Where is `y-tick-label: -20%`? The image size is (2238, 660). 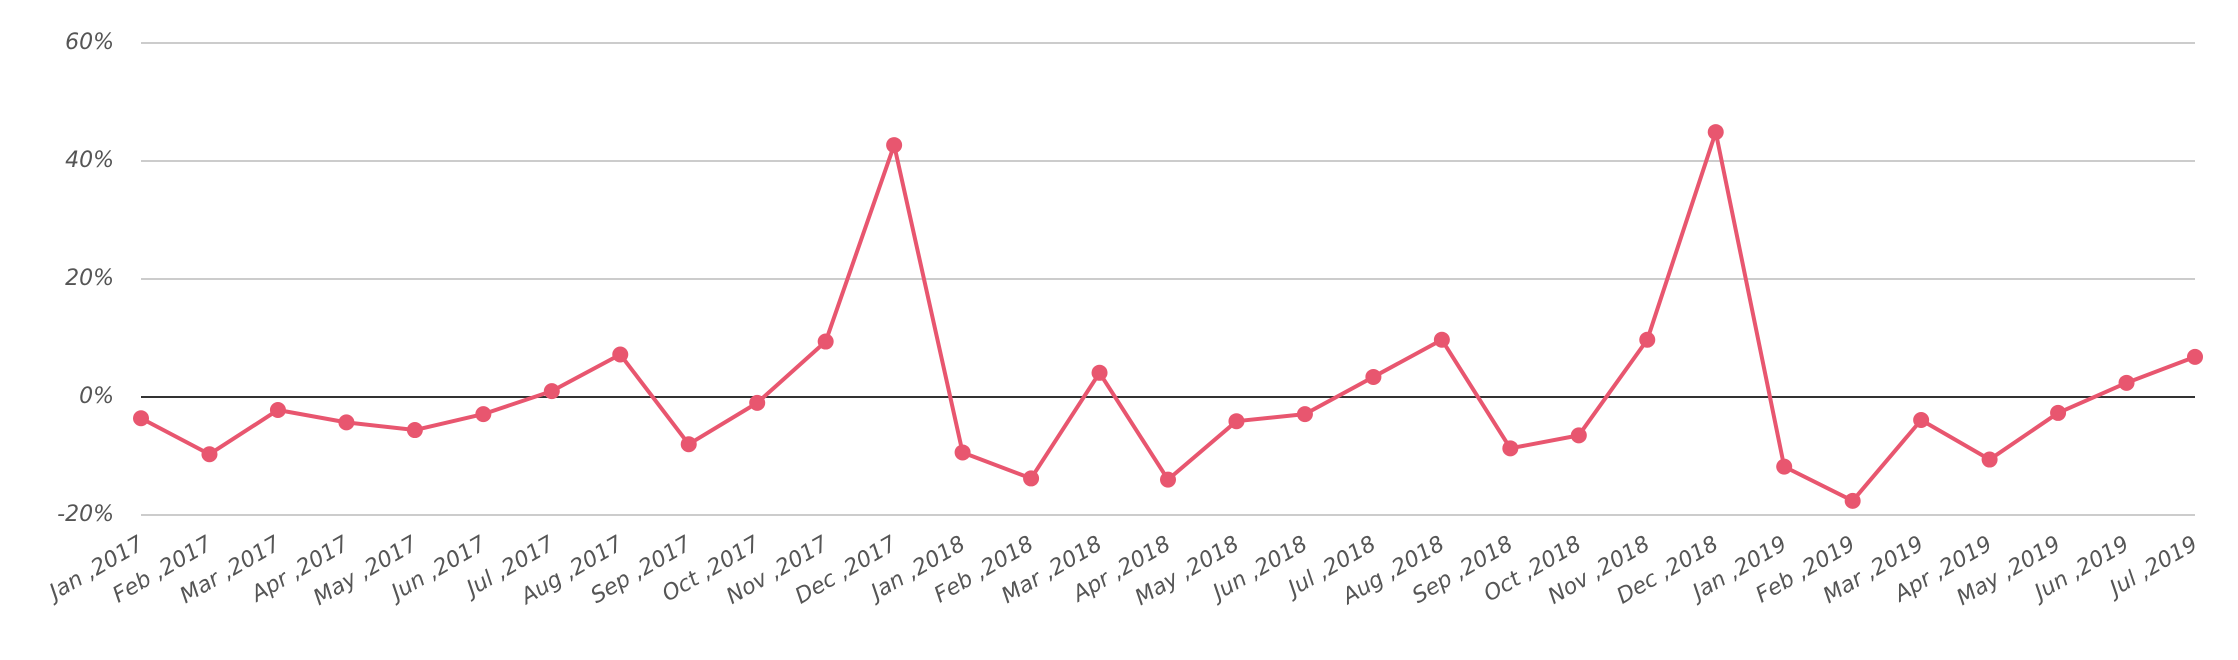
y-tick-label: -20% is located at coordinates (85, 514).